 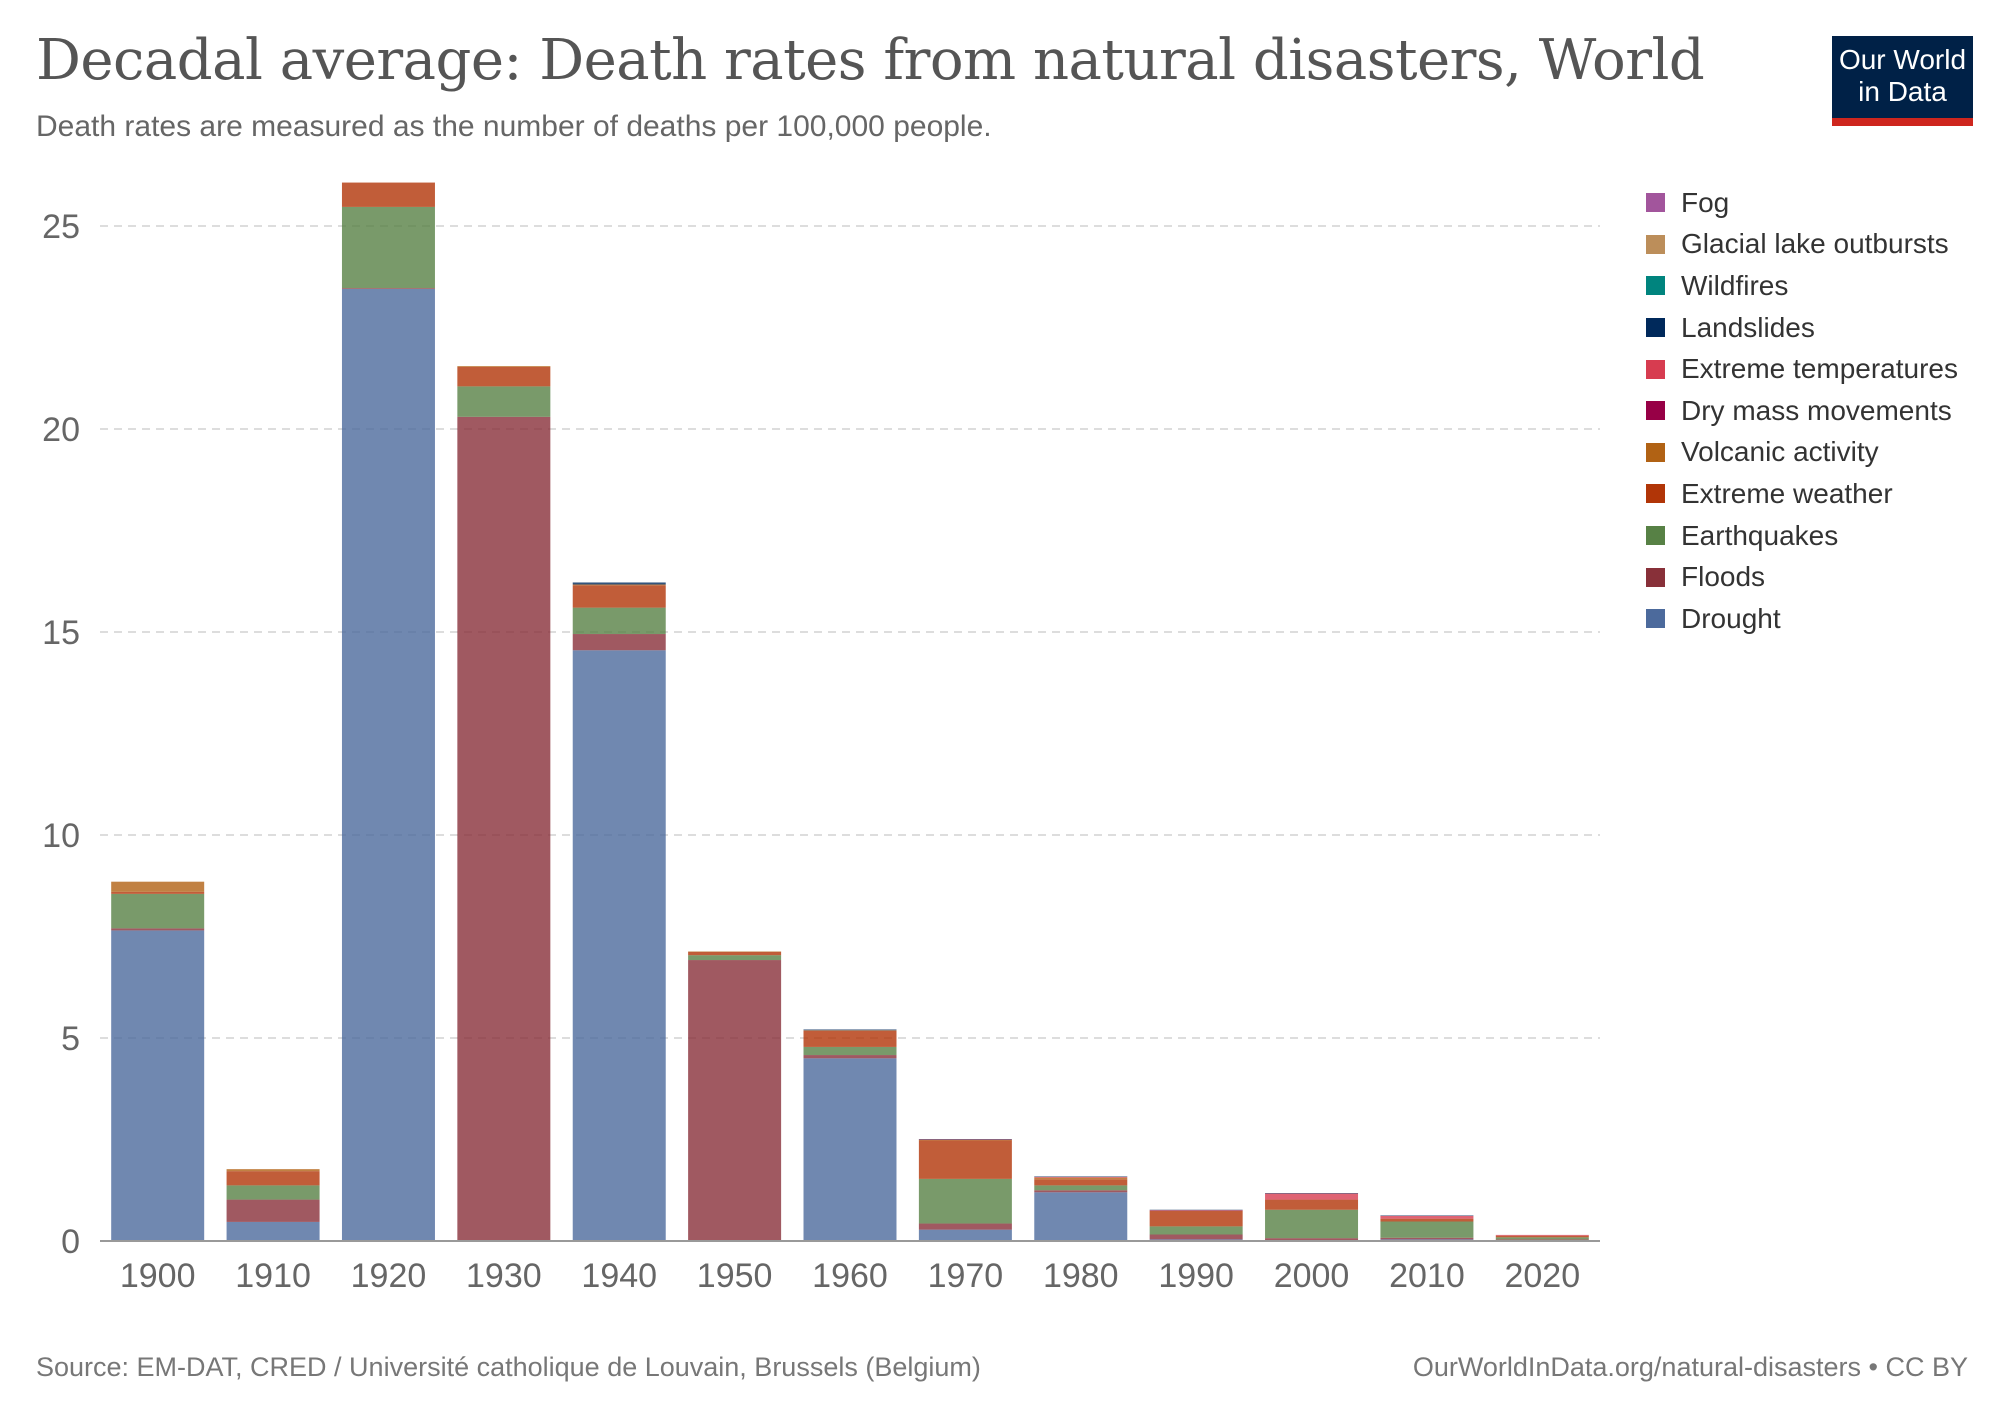 What do you see at coordinates (1802, 203) in the screenshot?
I see `legend-item: Fog` at bounding box center [1802, 203].